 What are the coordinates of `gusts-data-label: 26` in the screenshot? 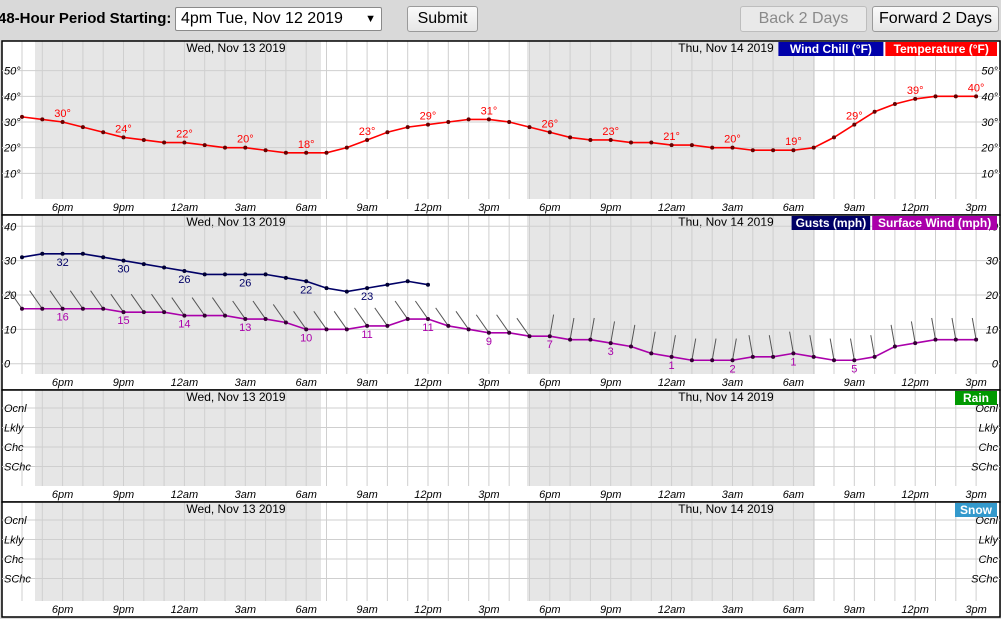 It's located at (245, 283).